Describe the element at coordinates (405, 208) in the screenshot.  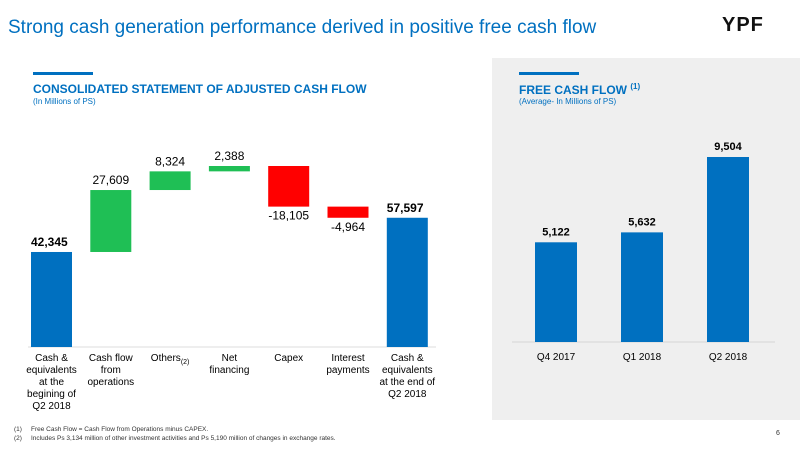
I see `data-label: 57,597` at that location.